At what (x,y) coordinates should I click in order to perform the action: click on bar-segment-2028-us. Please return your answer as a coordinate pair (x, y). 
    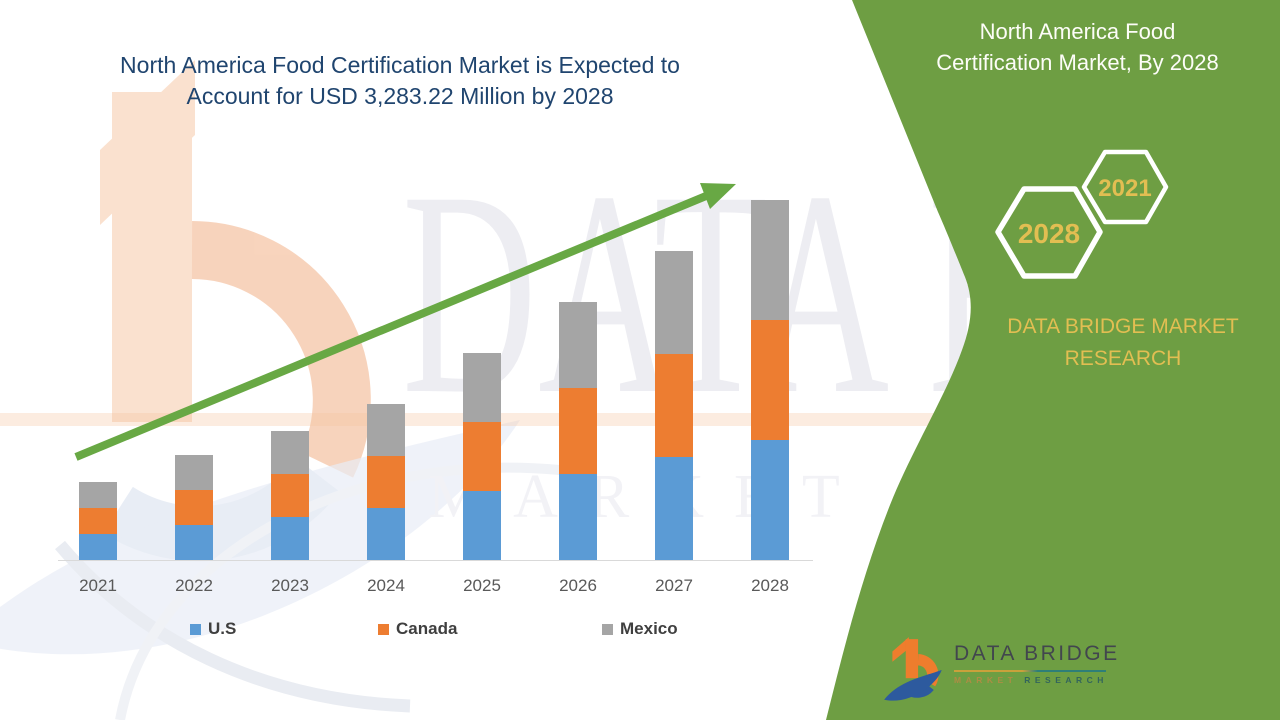
    Looking at the image, I should click on (770, 500).